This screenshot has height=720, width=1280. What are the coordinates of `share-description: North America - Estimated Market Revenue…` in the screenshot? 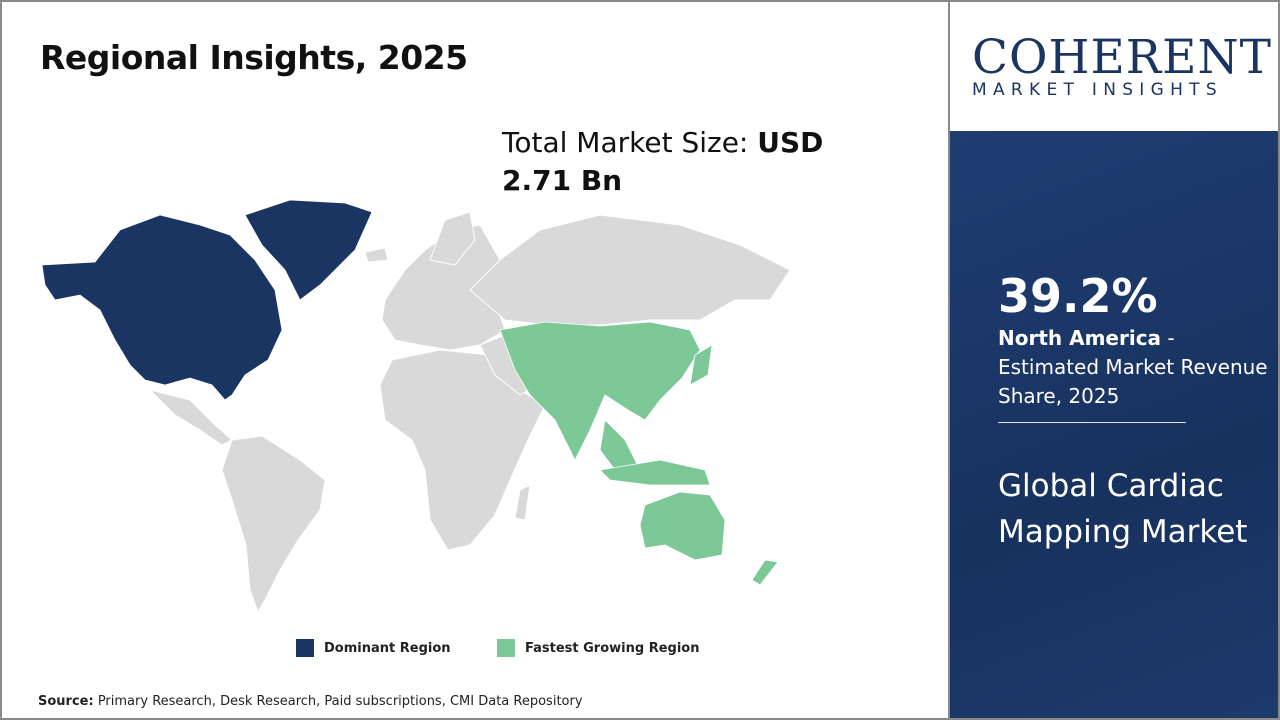 It's located at (1133, 367).